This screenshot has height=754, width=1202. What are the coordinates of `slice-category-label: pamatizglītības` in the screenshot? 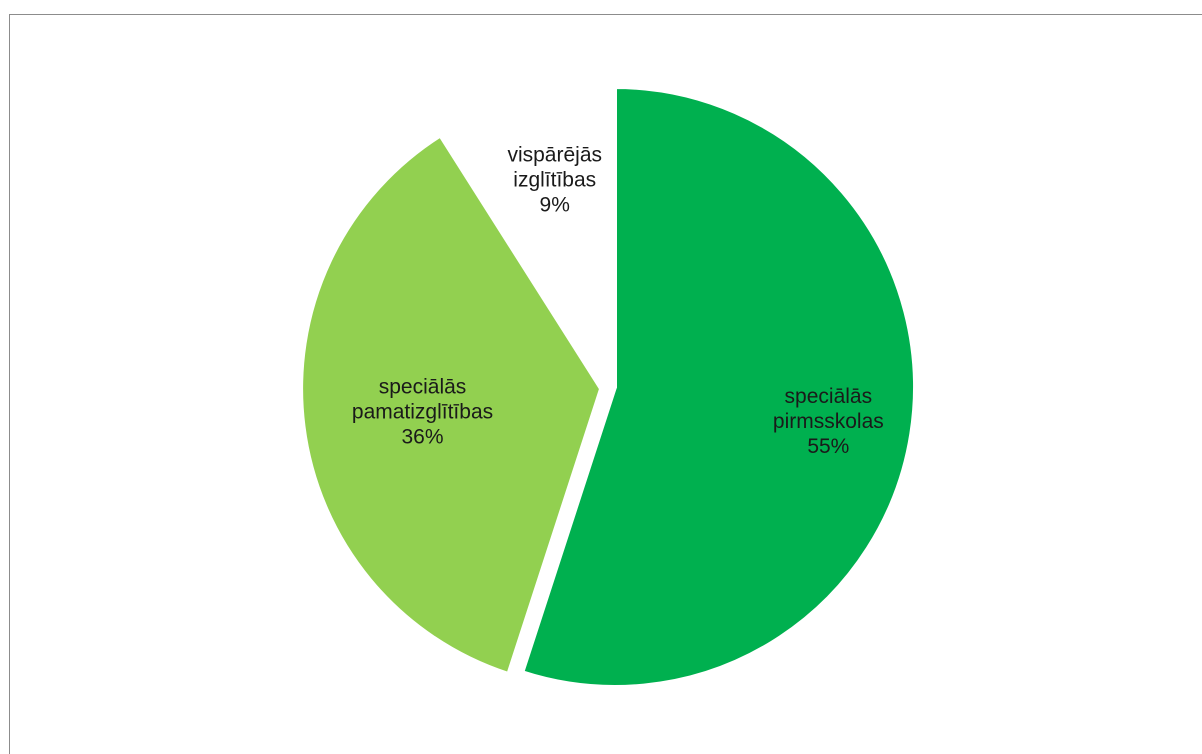 It's located at (422, 411).